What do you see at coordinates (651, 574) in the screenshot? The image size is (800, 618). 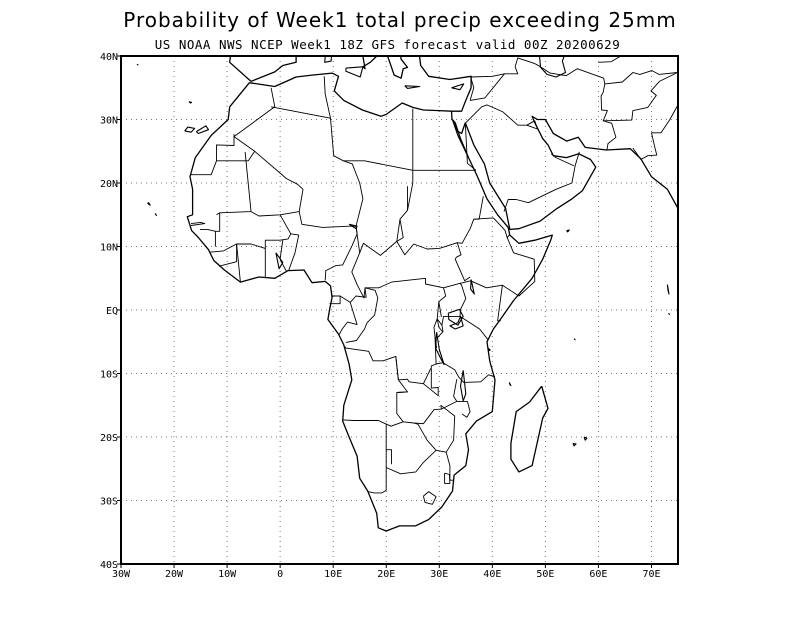 I see `x-tick-label: 70E` at bounding box center [651, 574].